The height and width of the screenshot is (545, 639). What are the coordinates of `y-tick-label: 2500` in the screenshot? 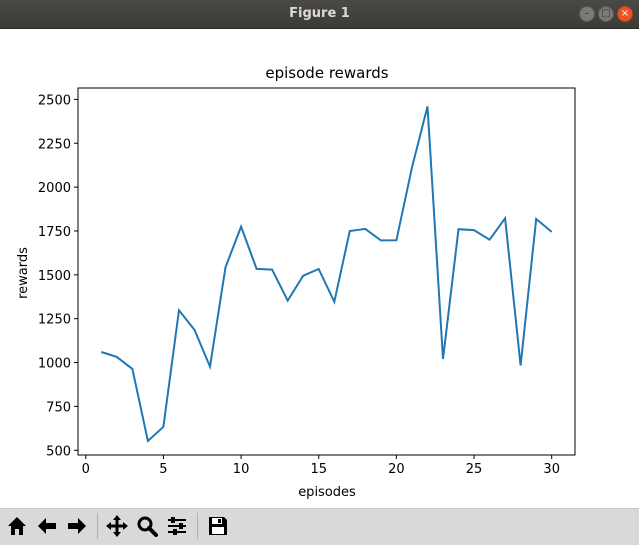 It's located at (54, 100).